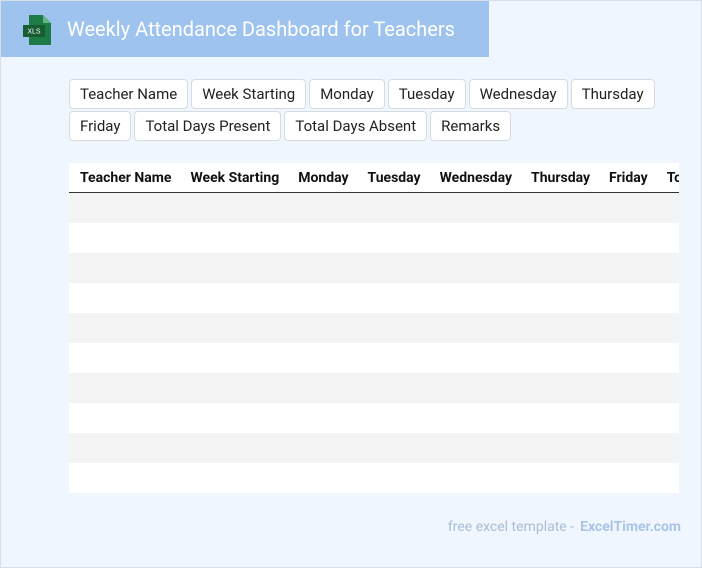  I want to click on footer-link: ExcelTimer.com, so click(630, 527).